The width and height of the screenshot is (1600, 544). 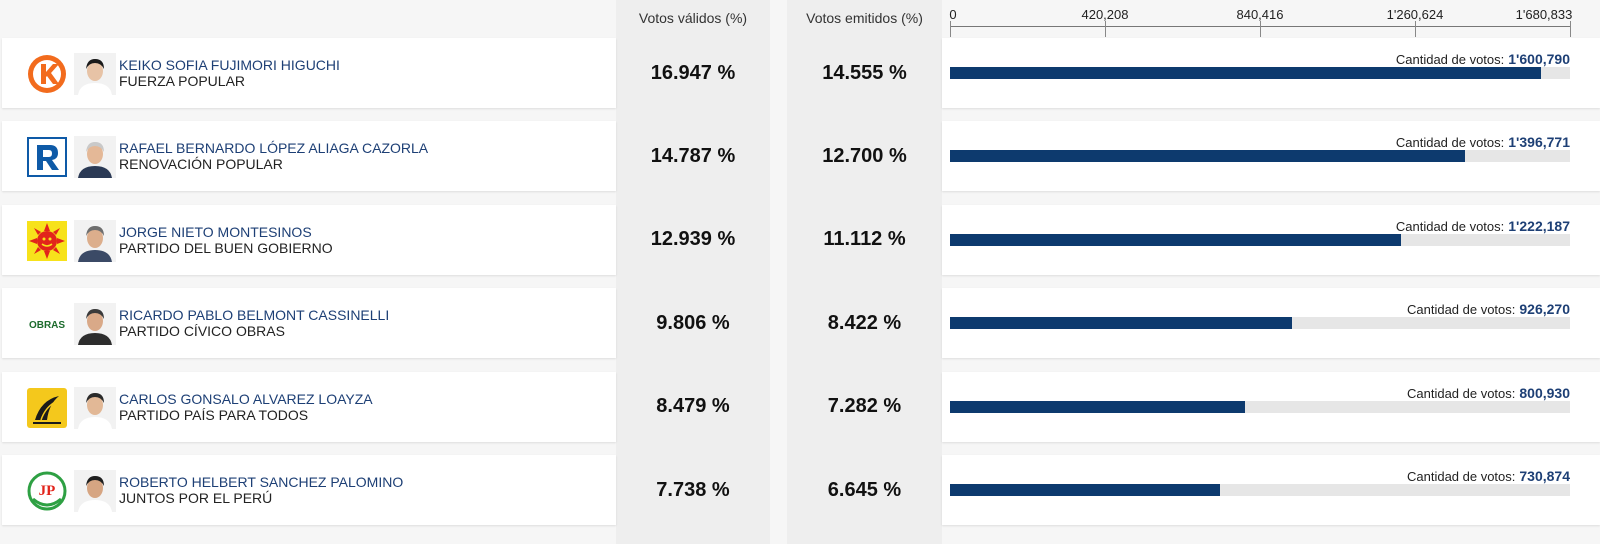 I want to click on header-votos-emitidos: Votos emitidos (%), so click(x=864, y=18).